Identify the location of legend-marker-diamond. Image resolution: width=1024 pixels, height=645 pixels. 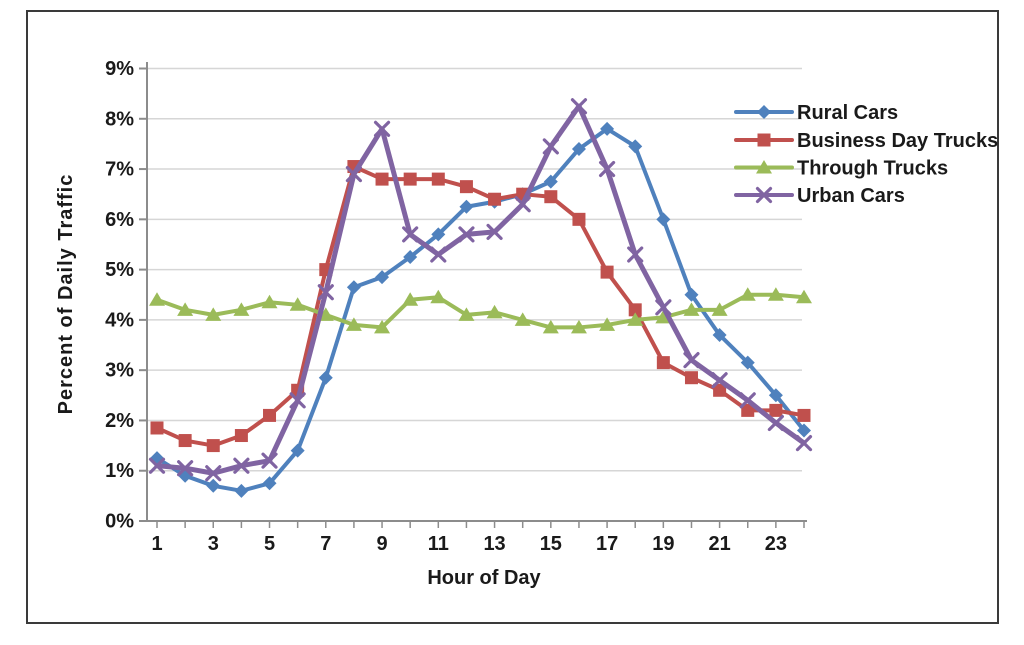
(764, 112).